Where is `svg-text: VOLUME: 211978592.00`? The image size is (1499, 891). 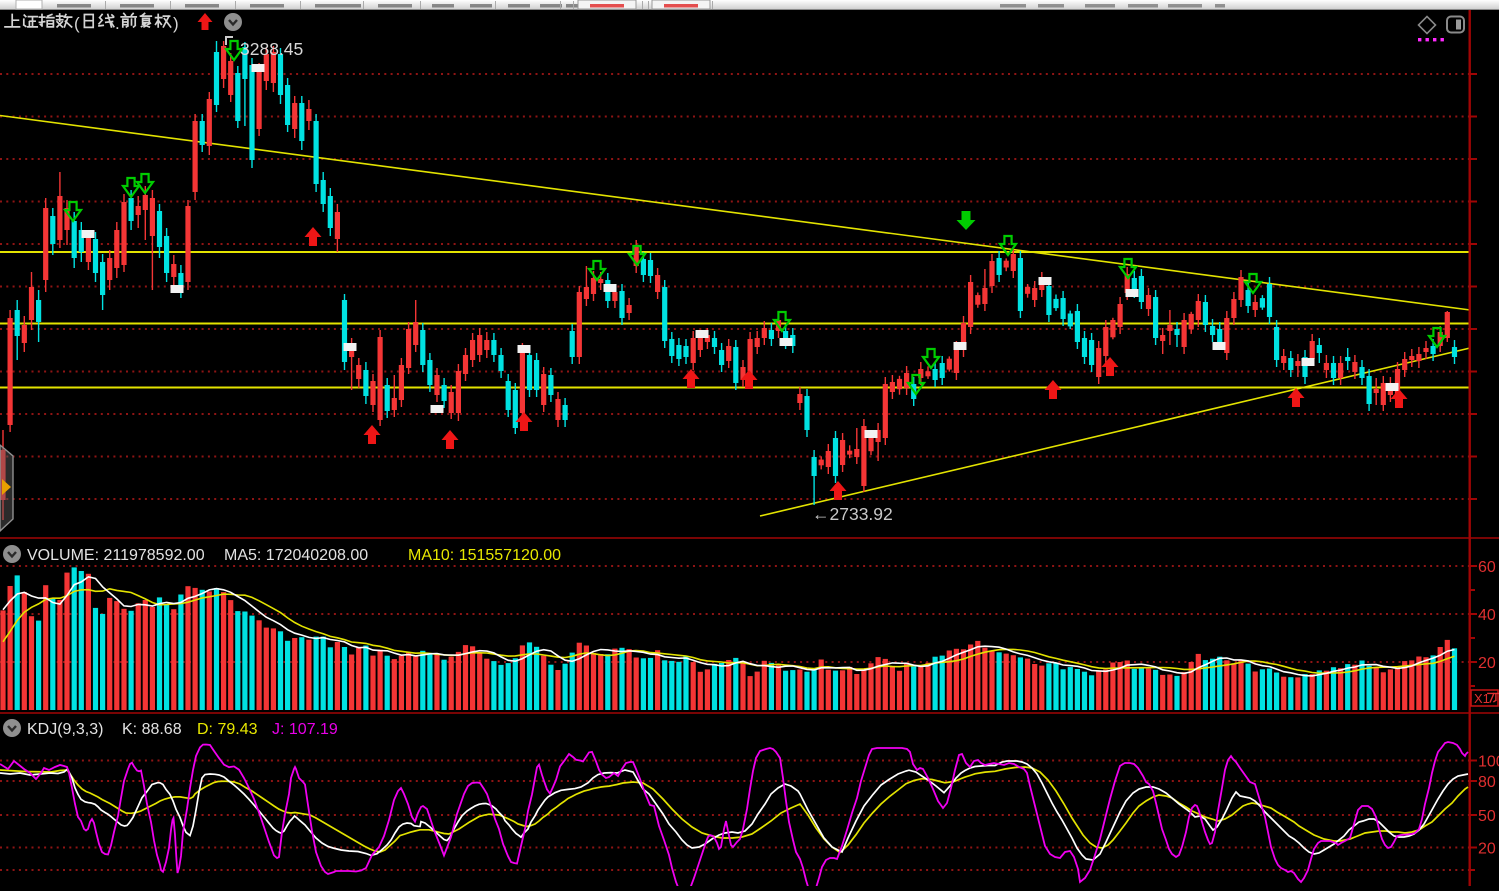 svg-text: VOLUME: 211978592.00 is located at coordinates (116, 555).